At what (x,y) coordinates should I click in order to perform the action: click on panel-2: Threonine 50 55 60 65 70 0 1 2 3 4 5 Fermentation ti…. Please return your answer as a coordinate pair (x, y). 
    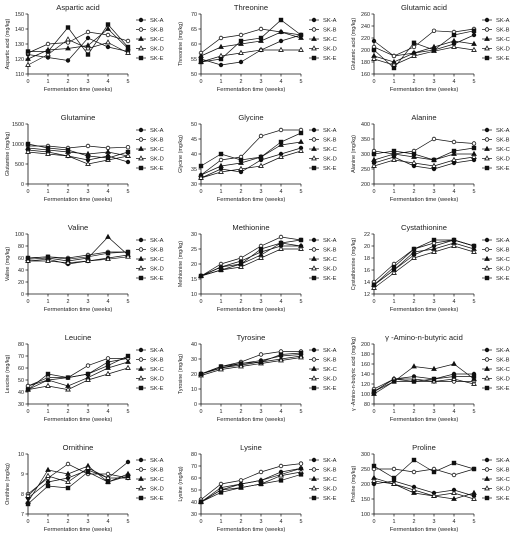
    Looking at the image, I should click on (257, 48).